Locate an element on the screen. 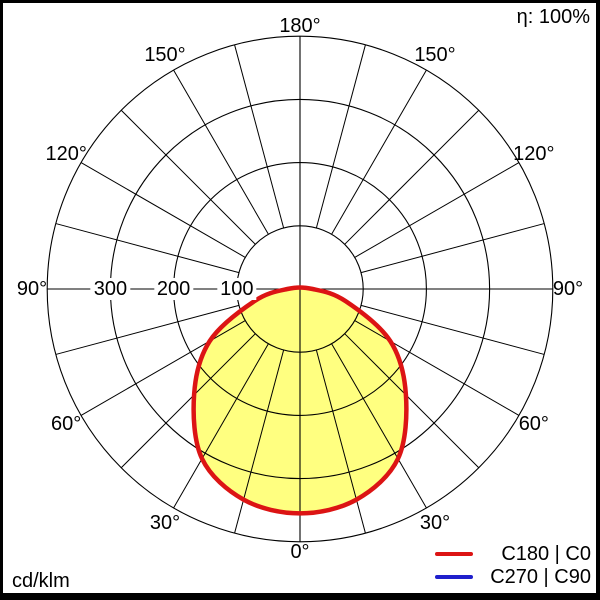 The height and width of the screenshot is (600, 600). radial-label-100: 100 is located at coordinates (237, 289).